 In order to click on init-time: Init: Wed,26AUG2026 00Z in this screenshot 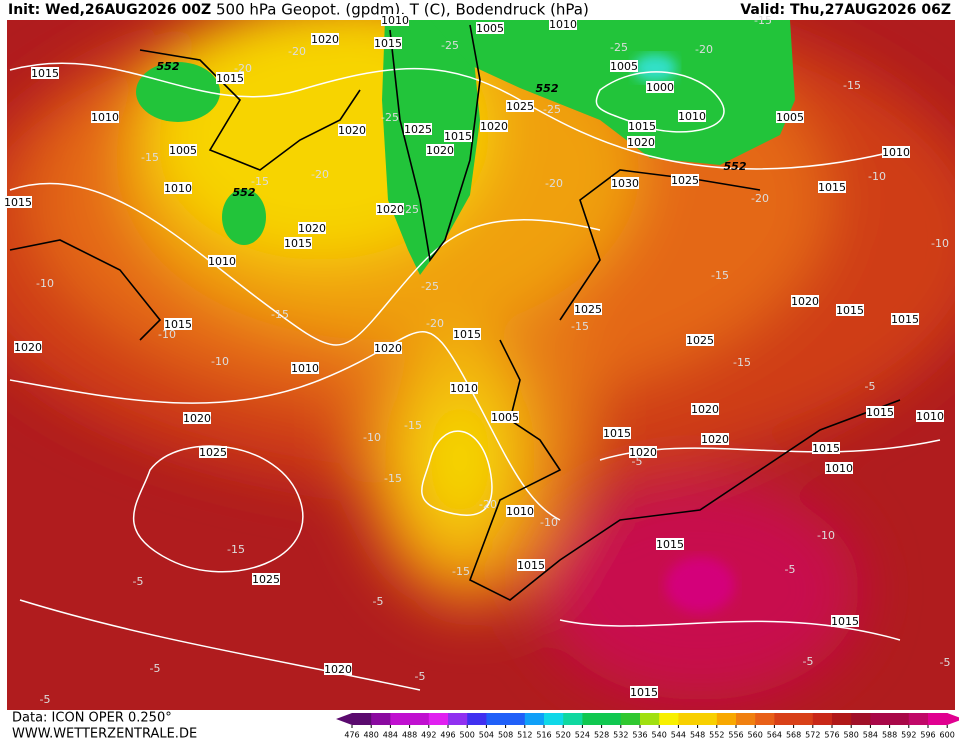, I will do `click(109, 10)`.